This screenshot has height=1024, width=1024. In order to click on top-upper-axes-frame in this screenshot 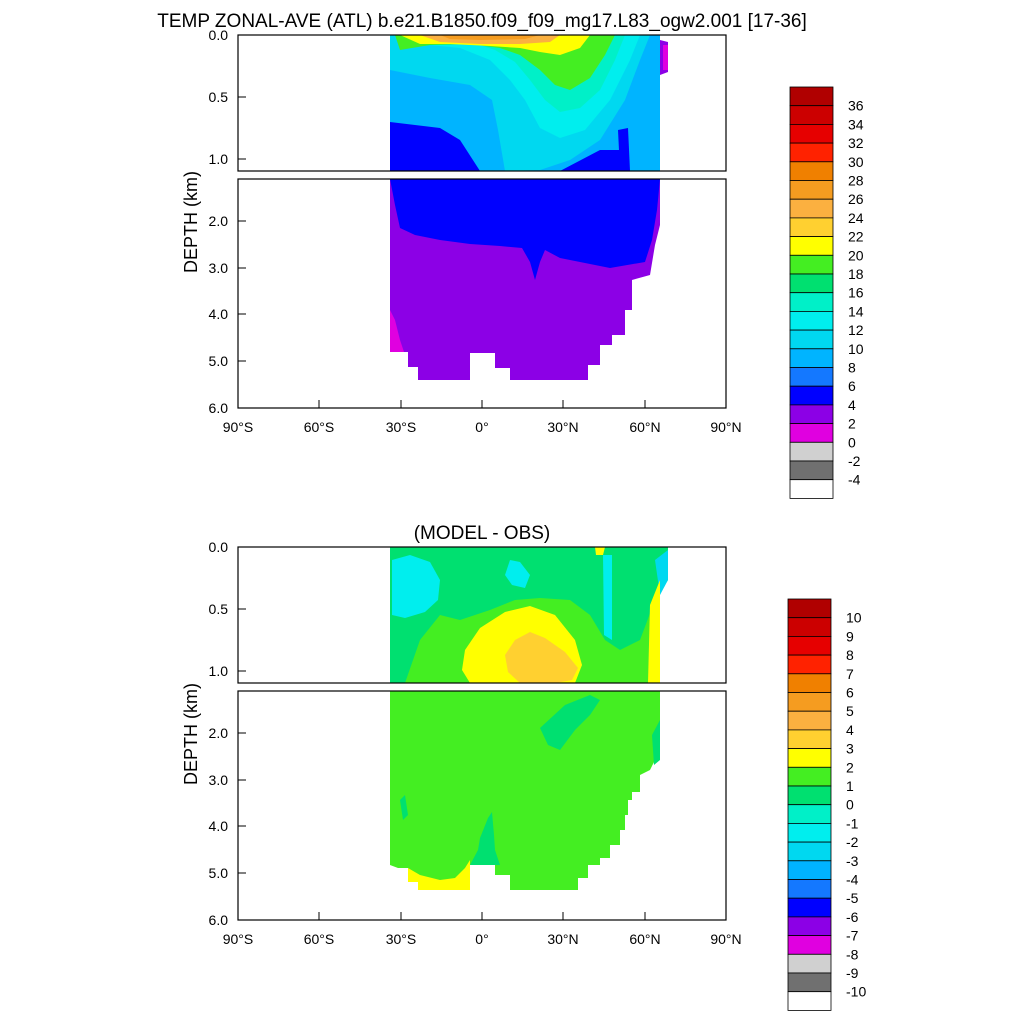, I will do `click(482, 103)`.